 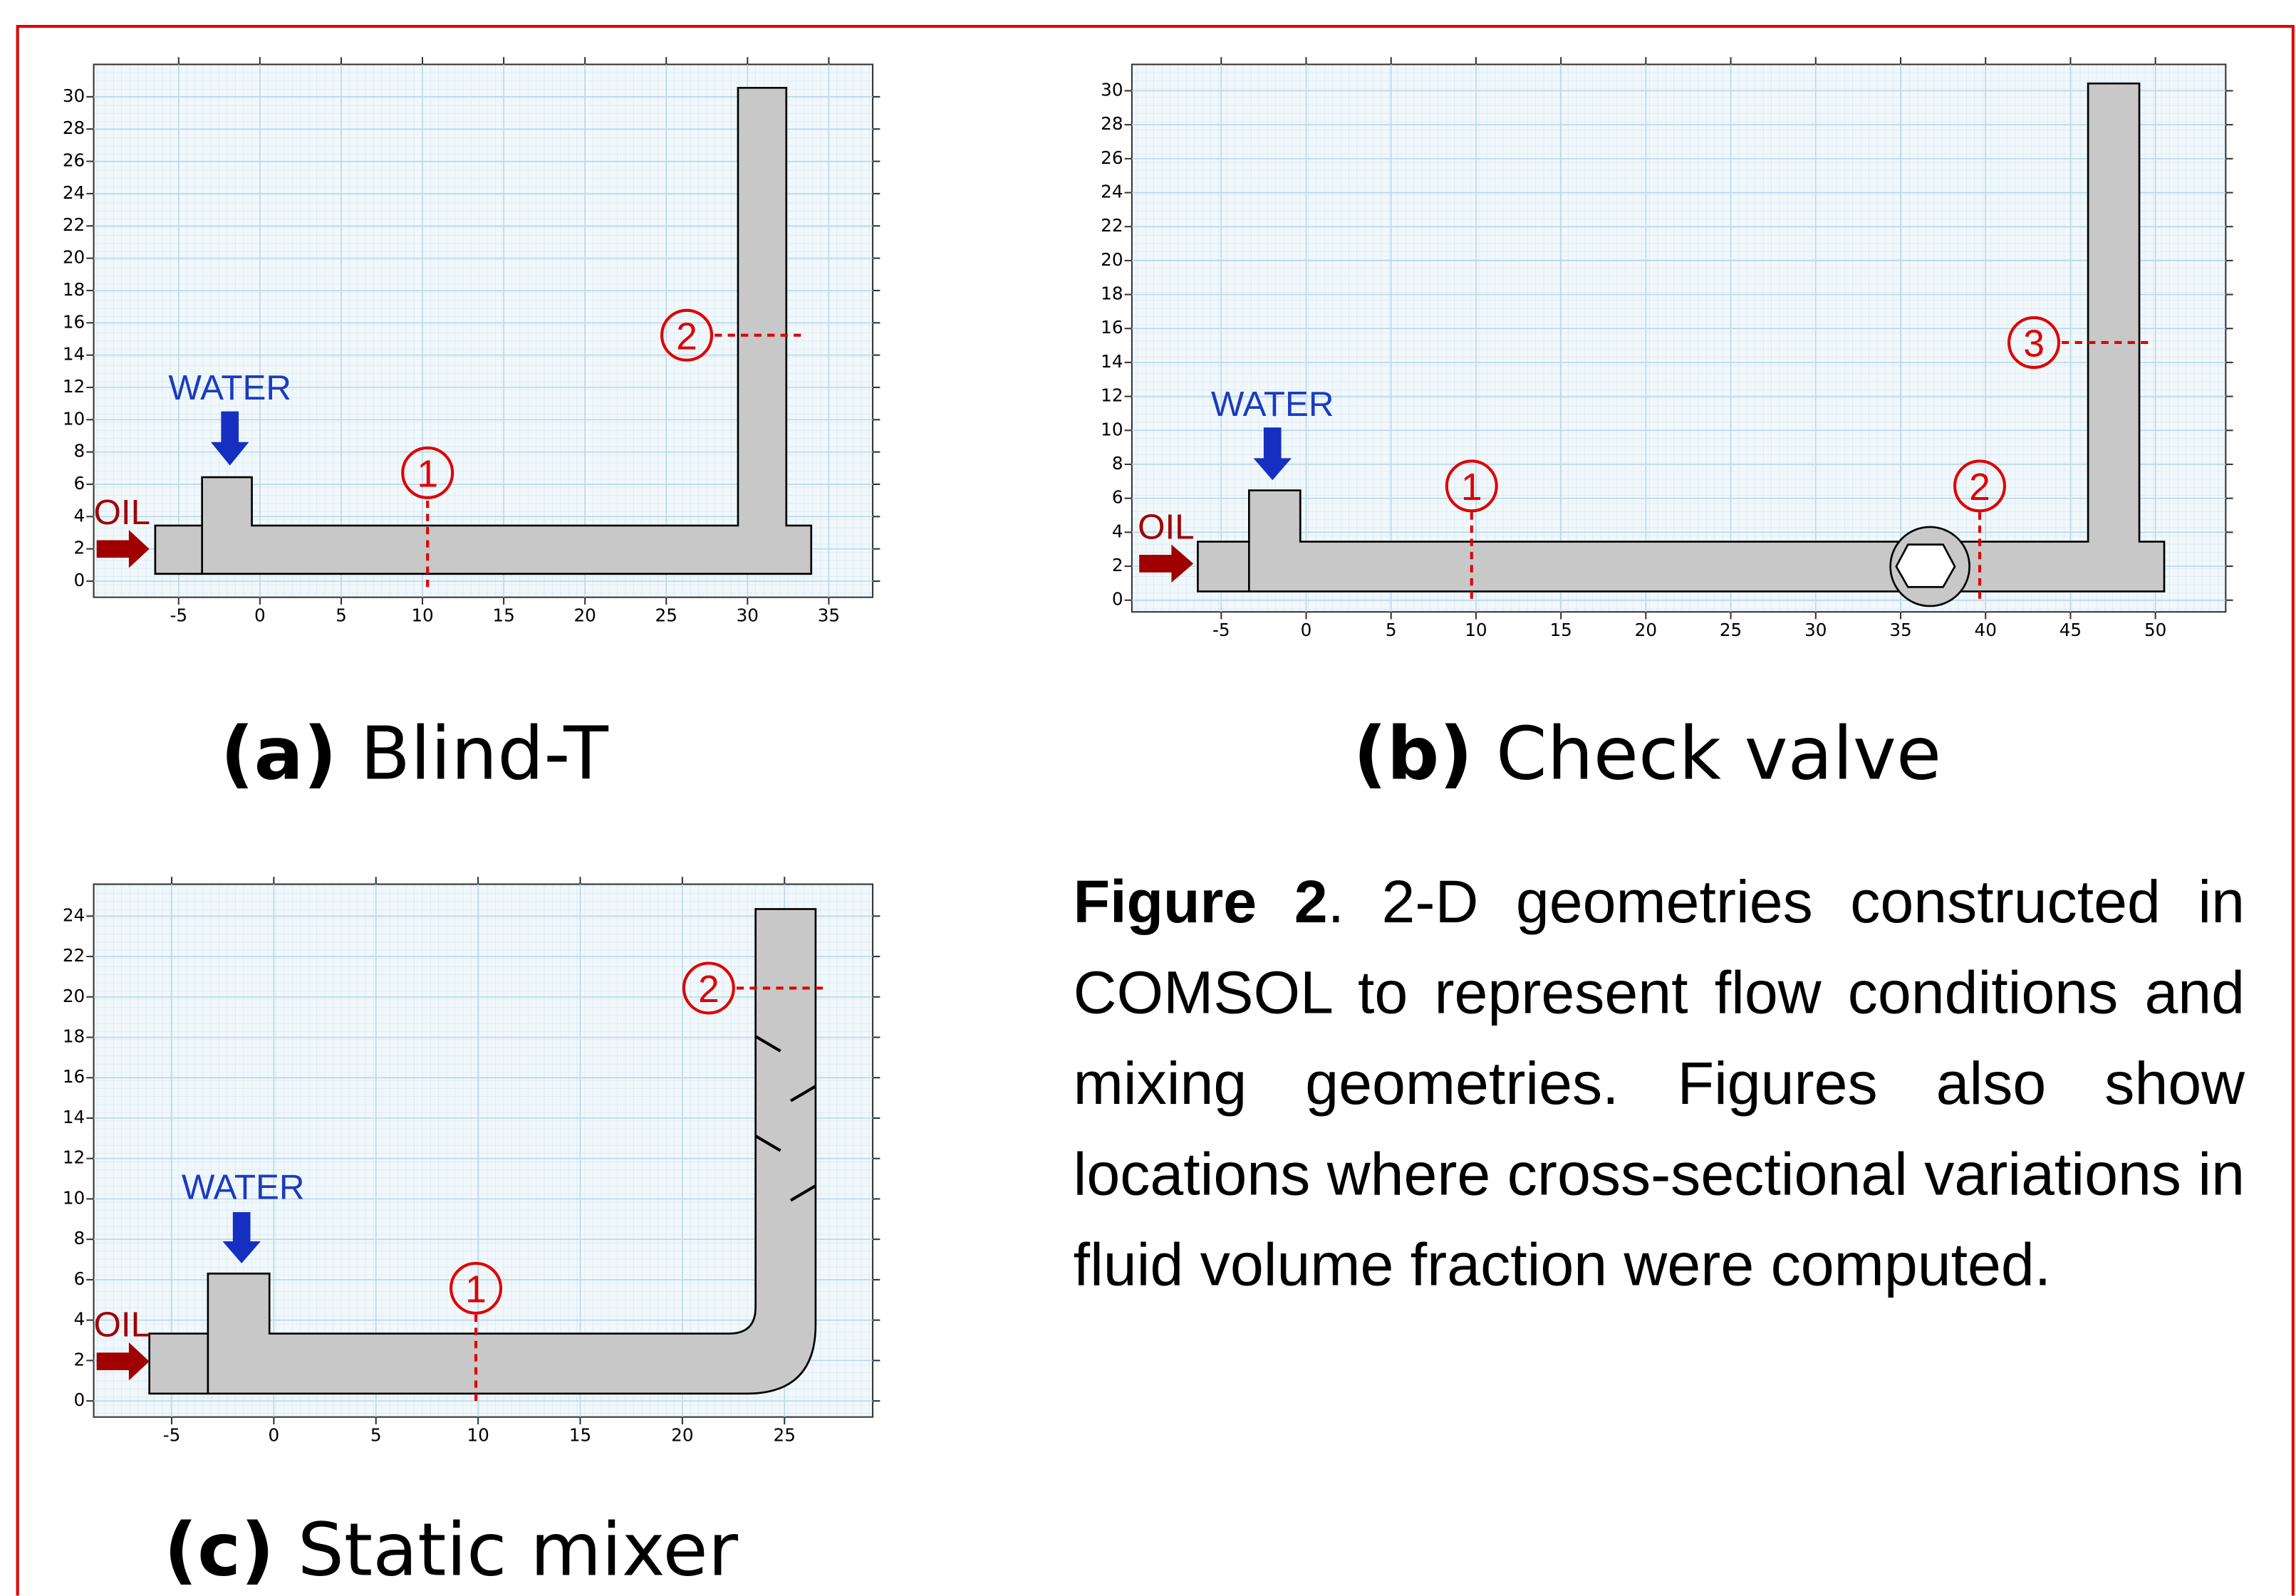 I want to click on geometry-c, so click(x=482, y=1151).